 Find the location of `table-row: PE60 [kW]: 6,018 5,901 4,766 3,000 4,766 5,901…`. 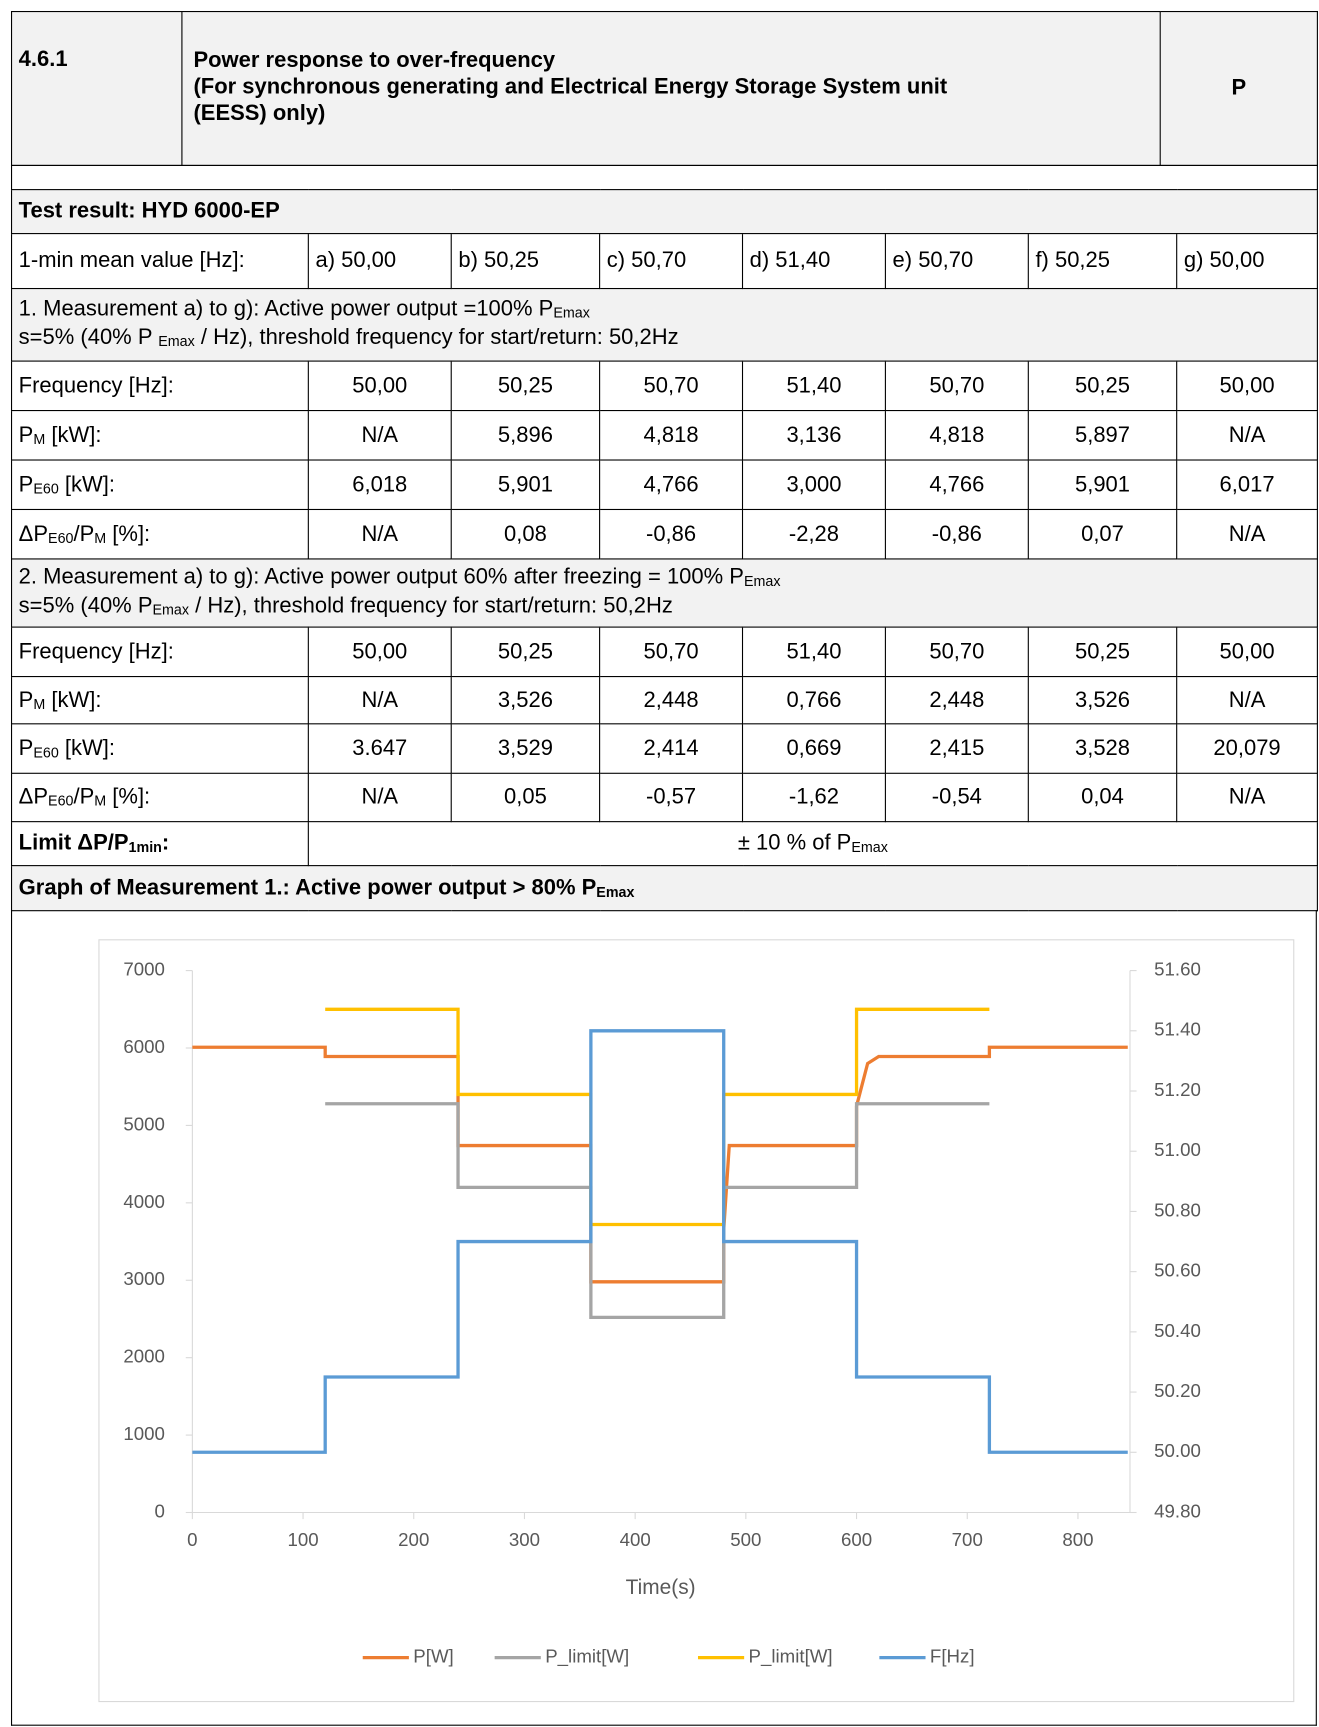

table-row: PE60 [kW]: 6,018 5,901 4,766 3,000 4,766 5,901… is located at coordinates (664, 485).